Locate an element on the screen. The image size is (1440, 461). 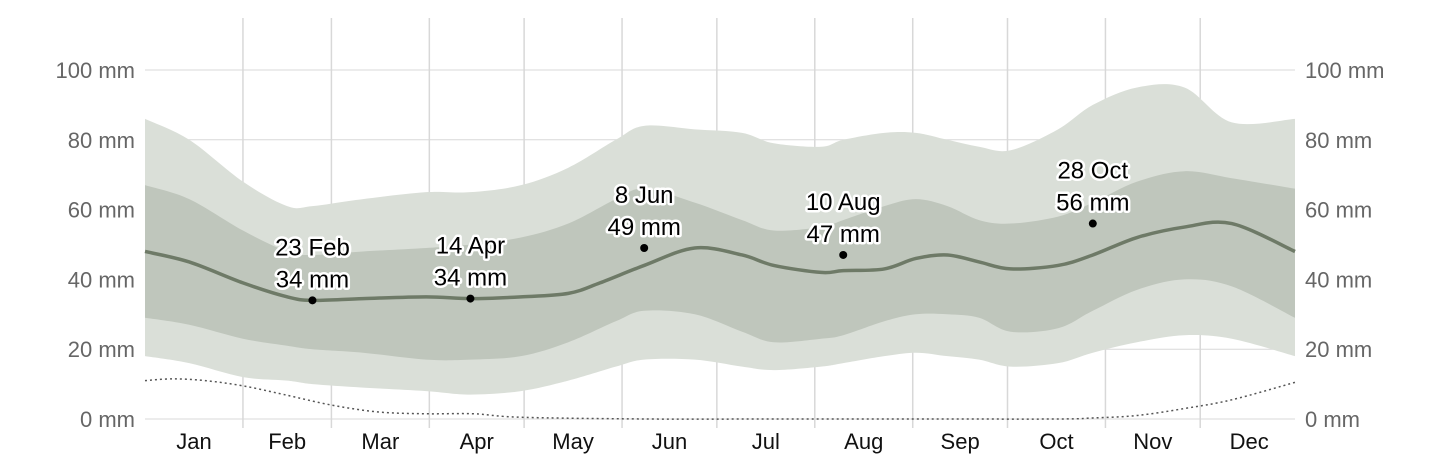
y-tick-label-right: 60 mm is located at coordinates (1338, 210).